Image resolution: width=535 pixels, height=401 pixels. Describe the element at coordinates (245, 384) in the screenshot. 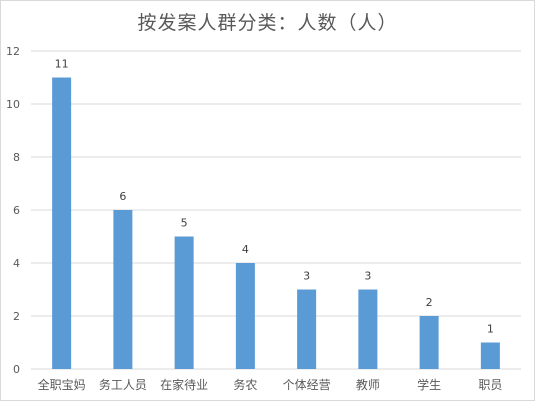

I see `x-tick-label: 务农` at that location.